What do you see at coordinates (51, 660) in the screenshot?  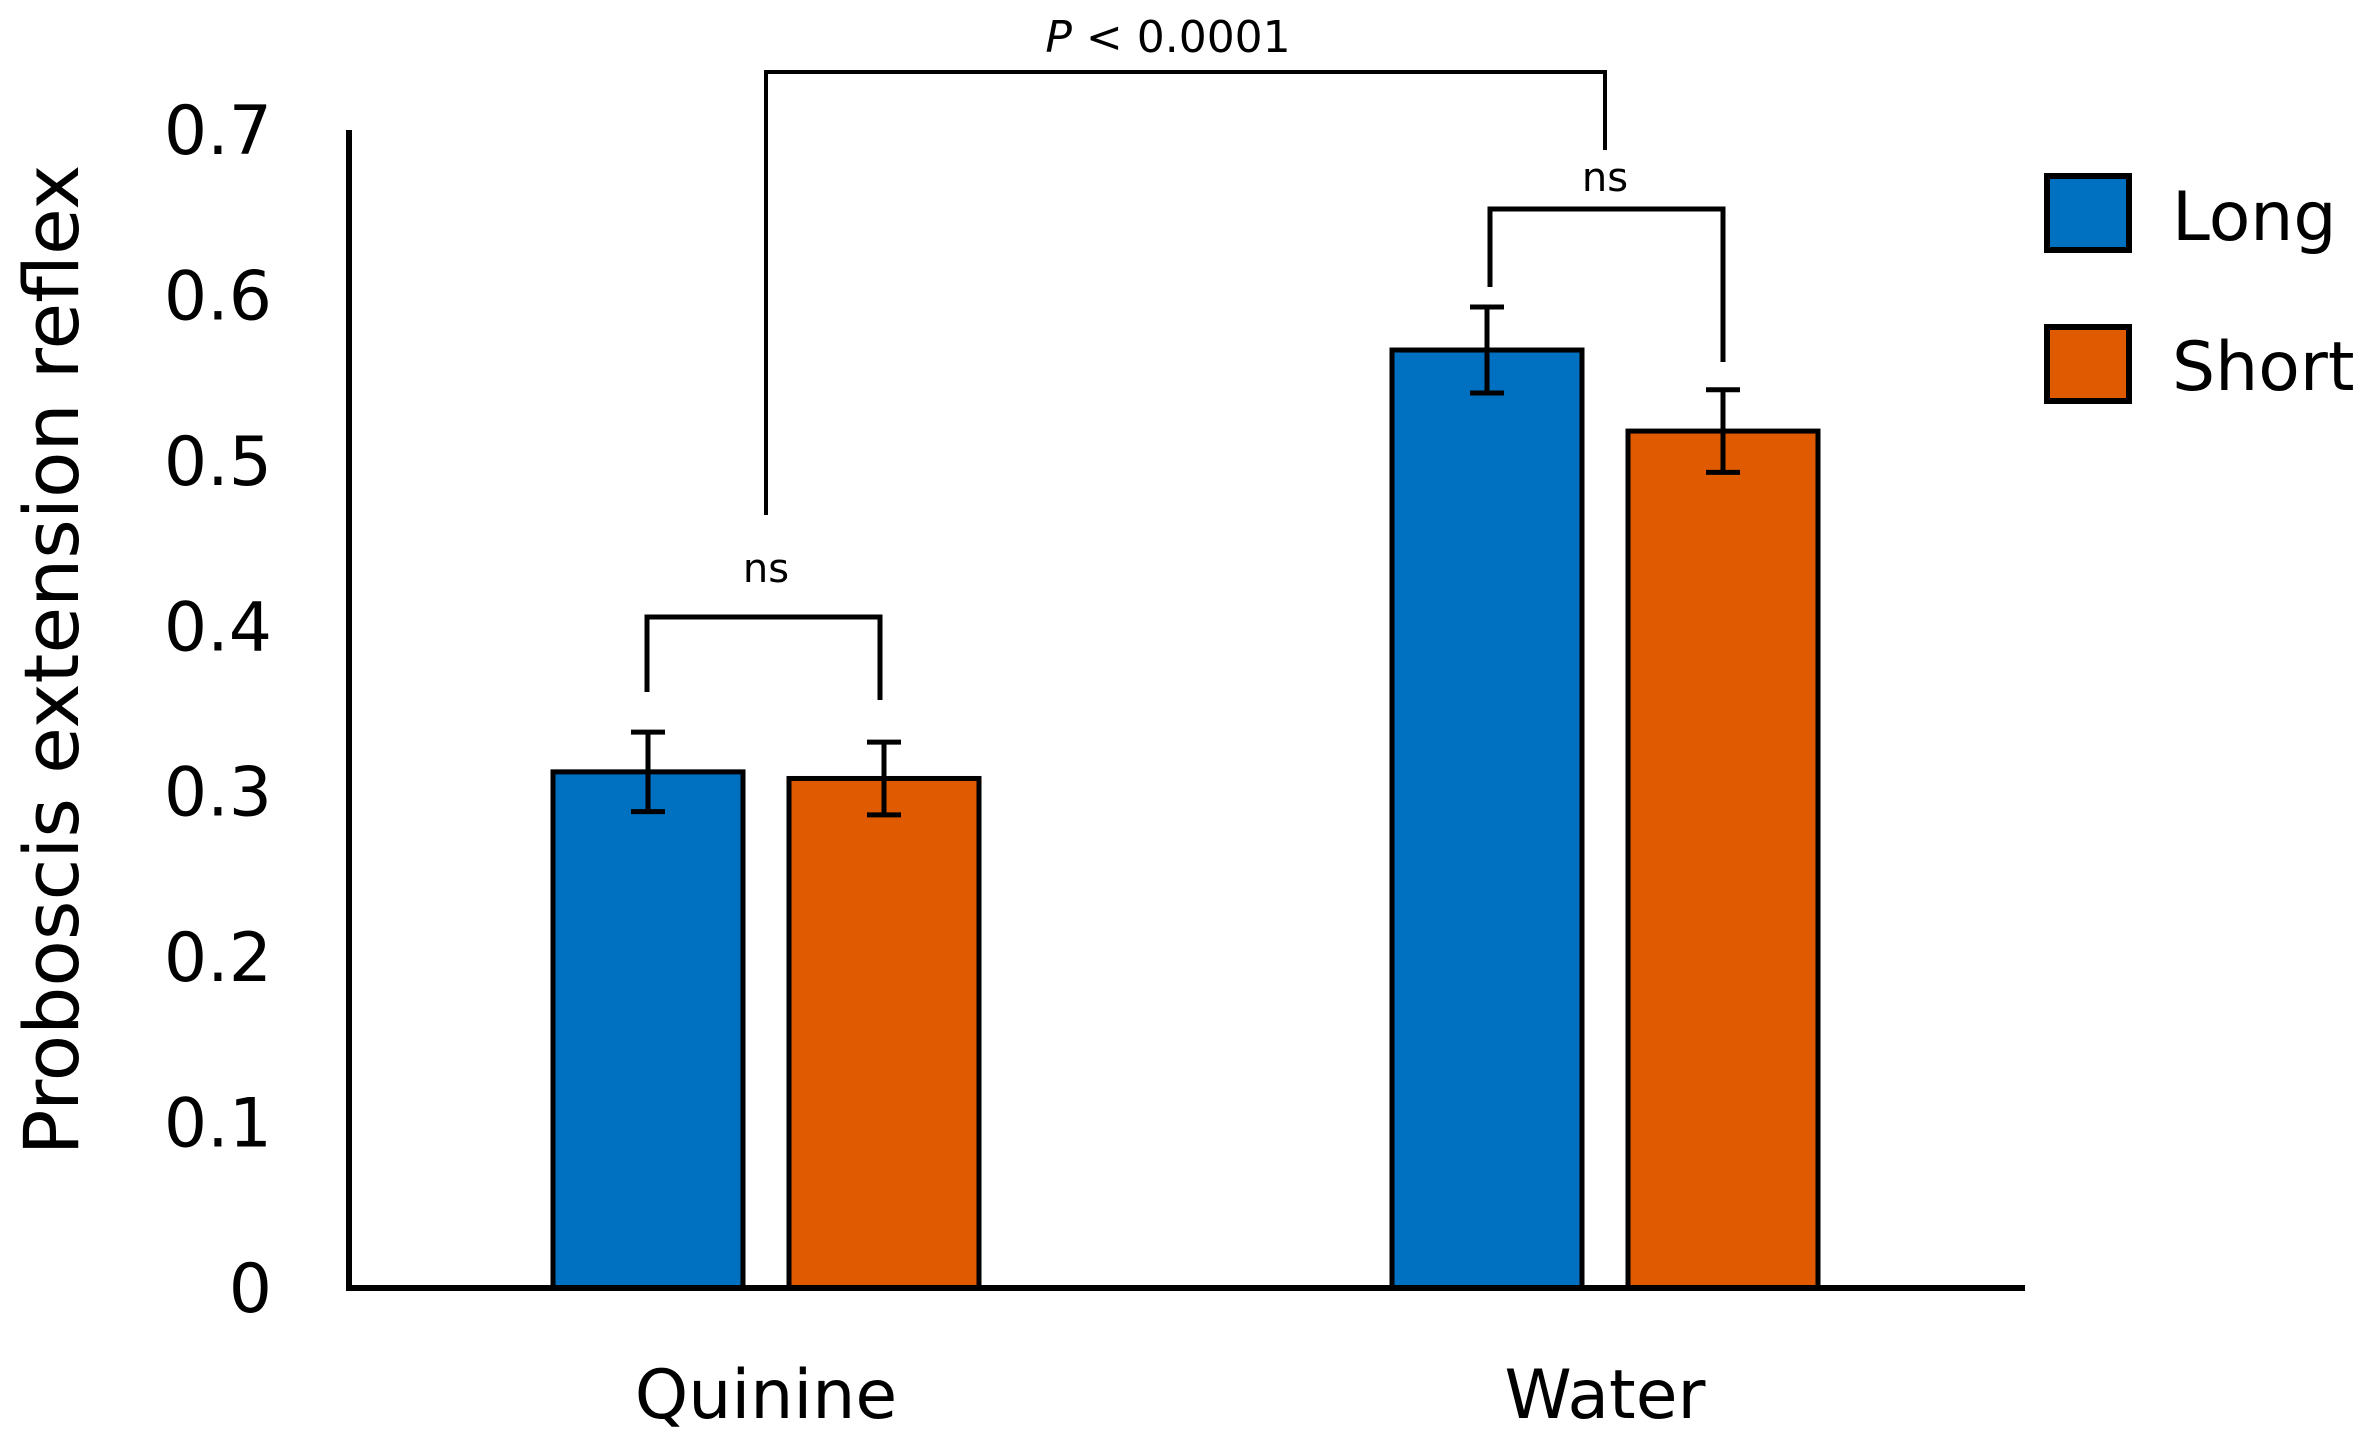 I see `y-axis-label: Proboscis extension reflex` at bounding box center [51, 660].